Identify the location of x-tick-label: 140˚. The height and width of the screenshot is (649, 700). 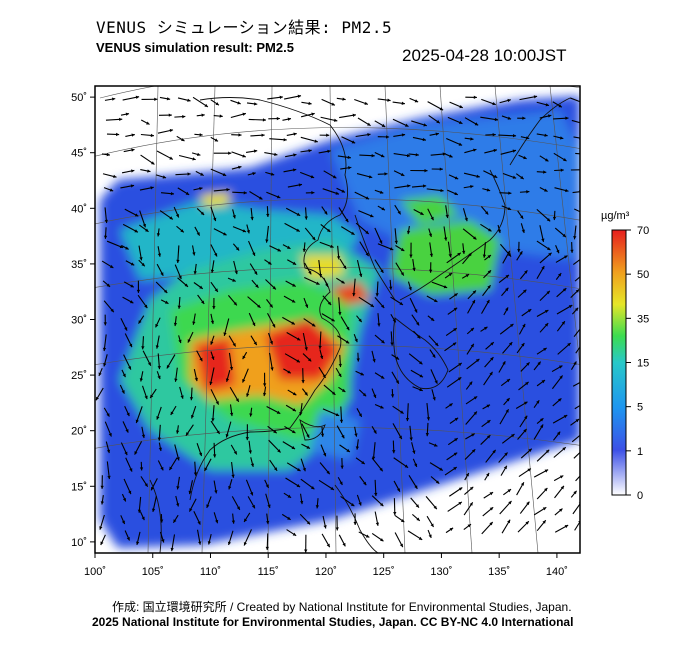
(557, 572).